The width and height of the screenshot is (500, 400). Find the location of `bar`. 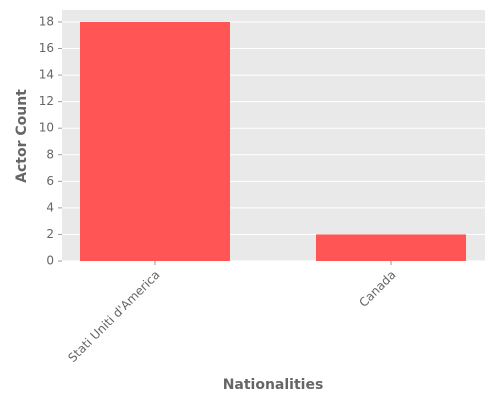

bar is located at coordinates (391, 247).